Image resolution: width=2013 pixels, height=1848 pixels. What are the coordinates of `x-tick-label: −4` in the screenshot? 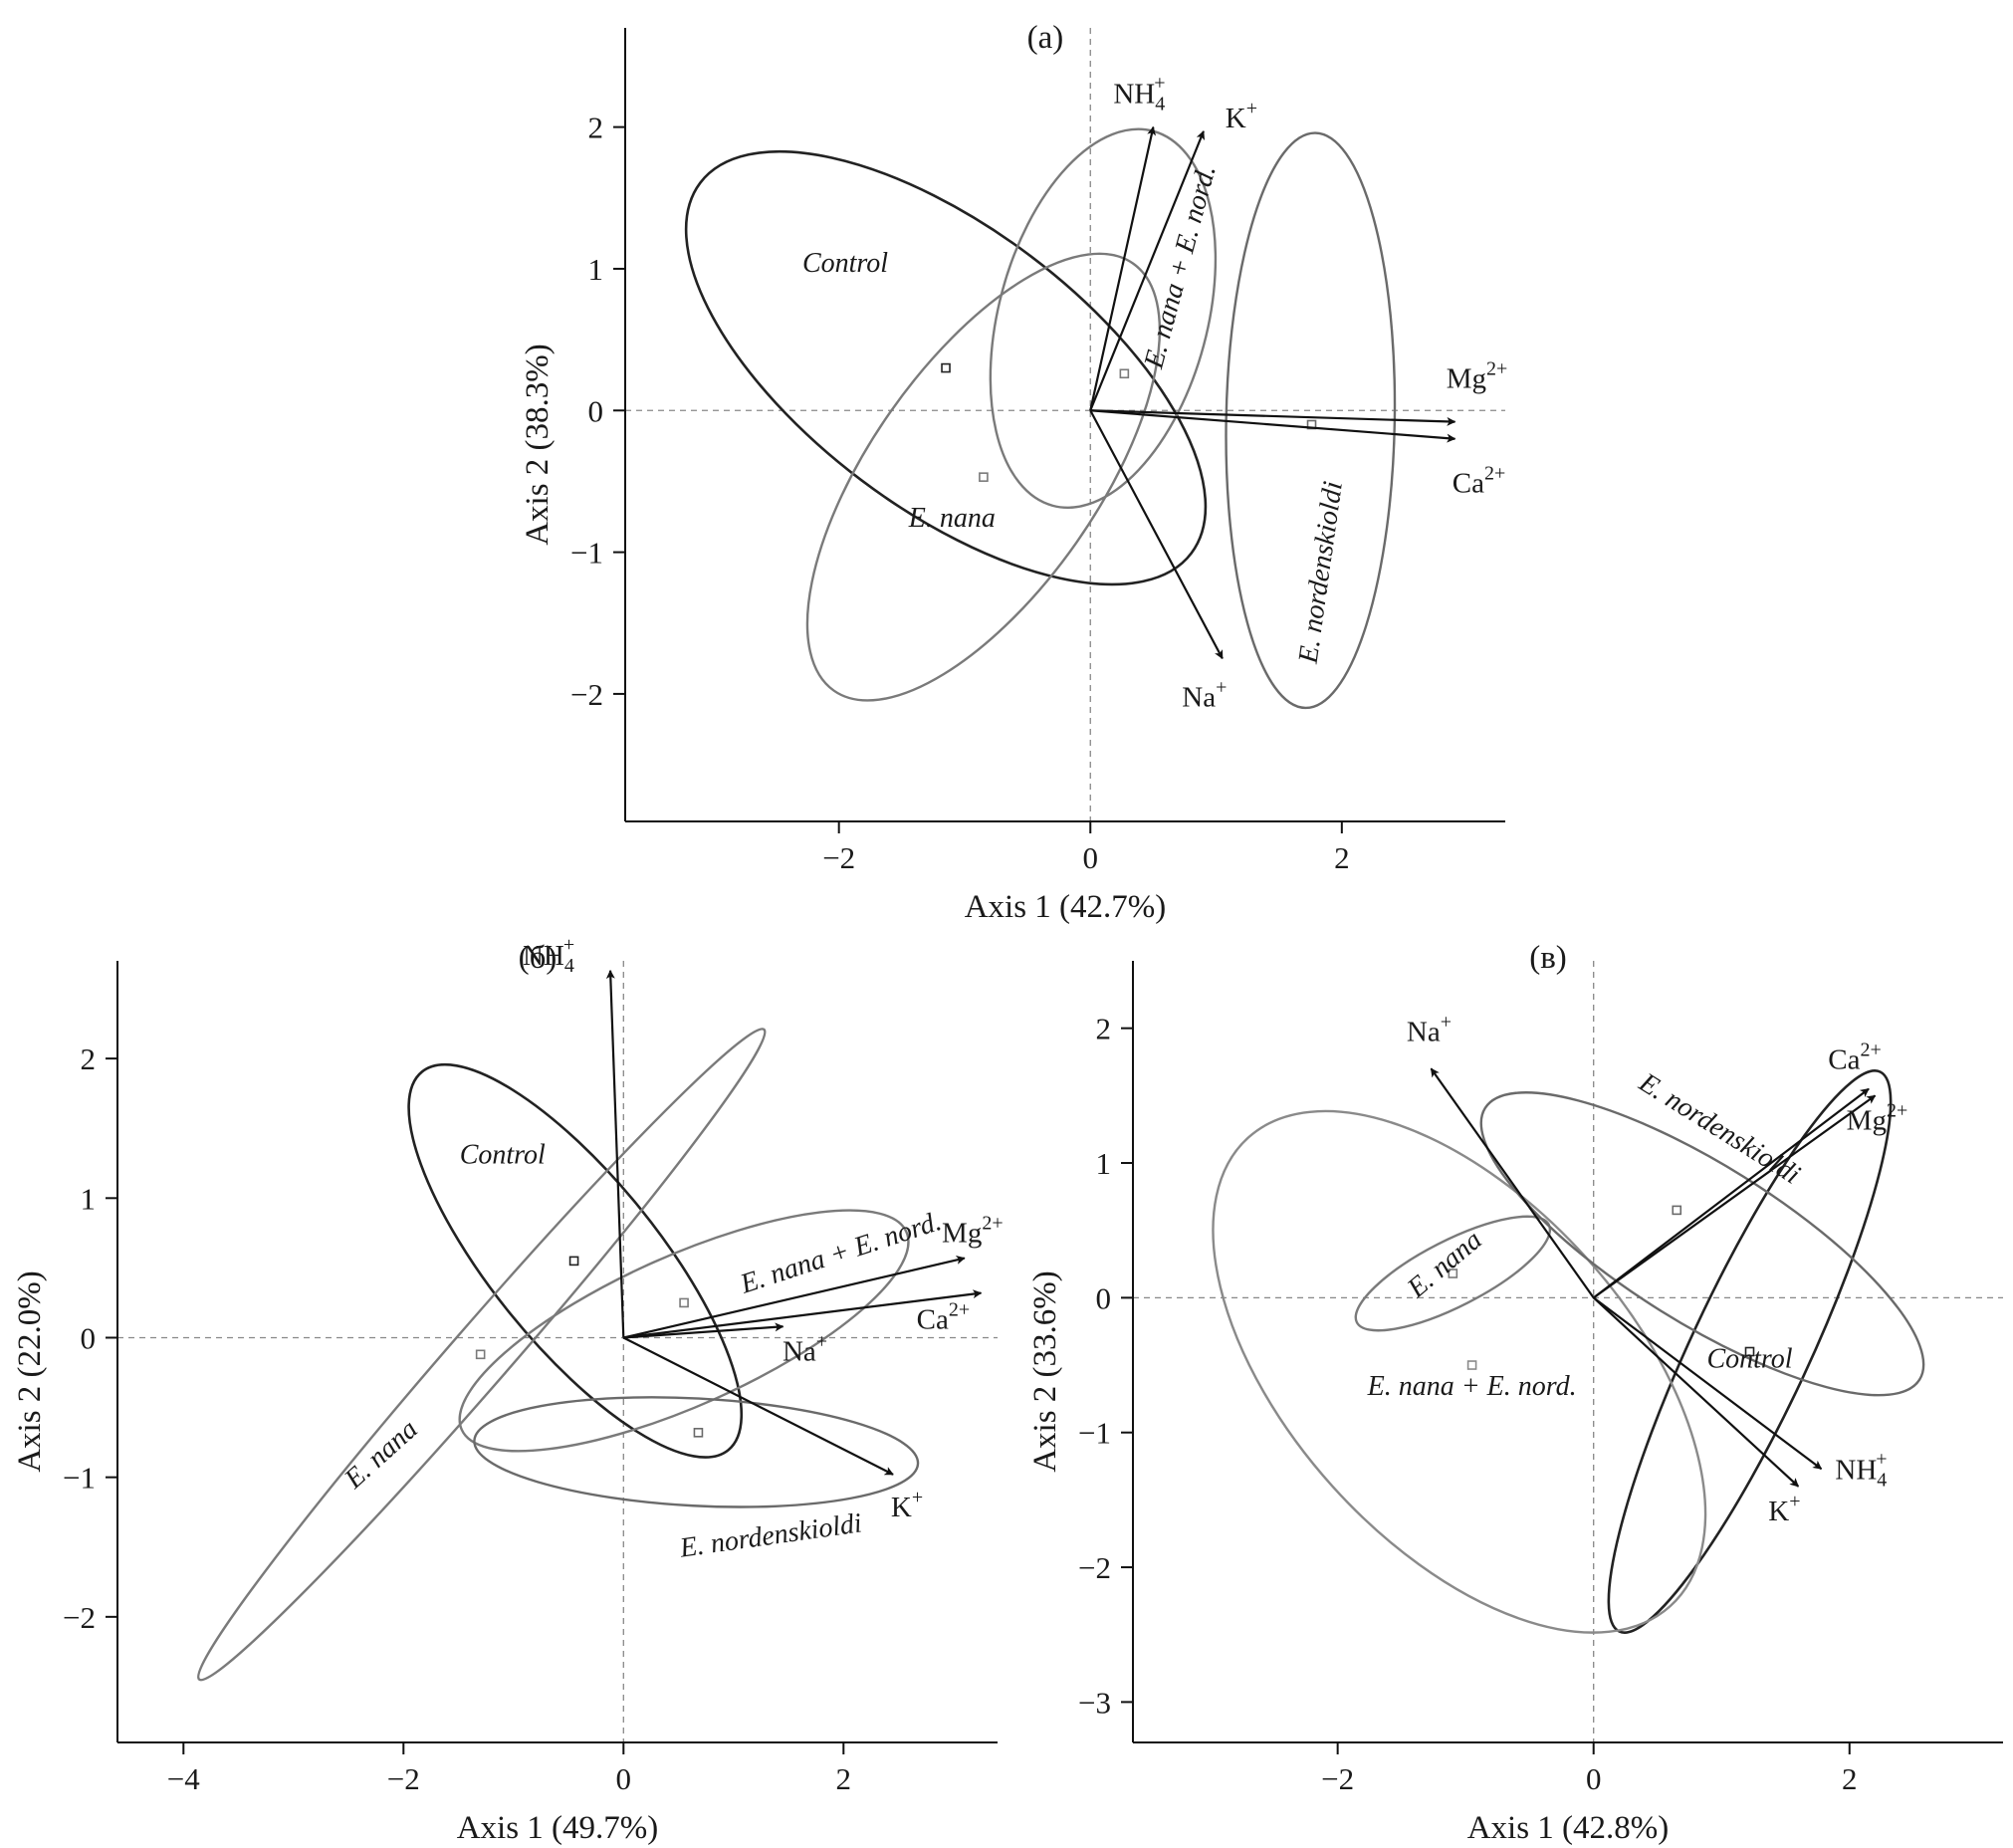 It's located at (184, 1778).